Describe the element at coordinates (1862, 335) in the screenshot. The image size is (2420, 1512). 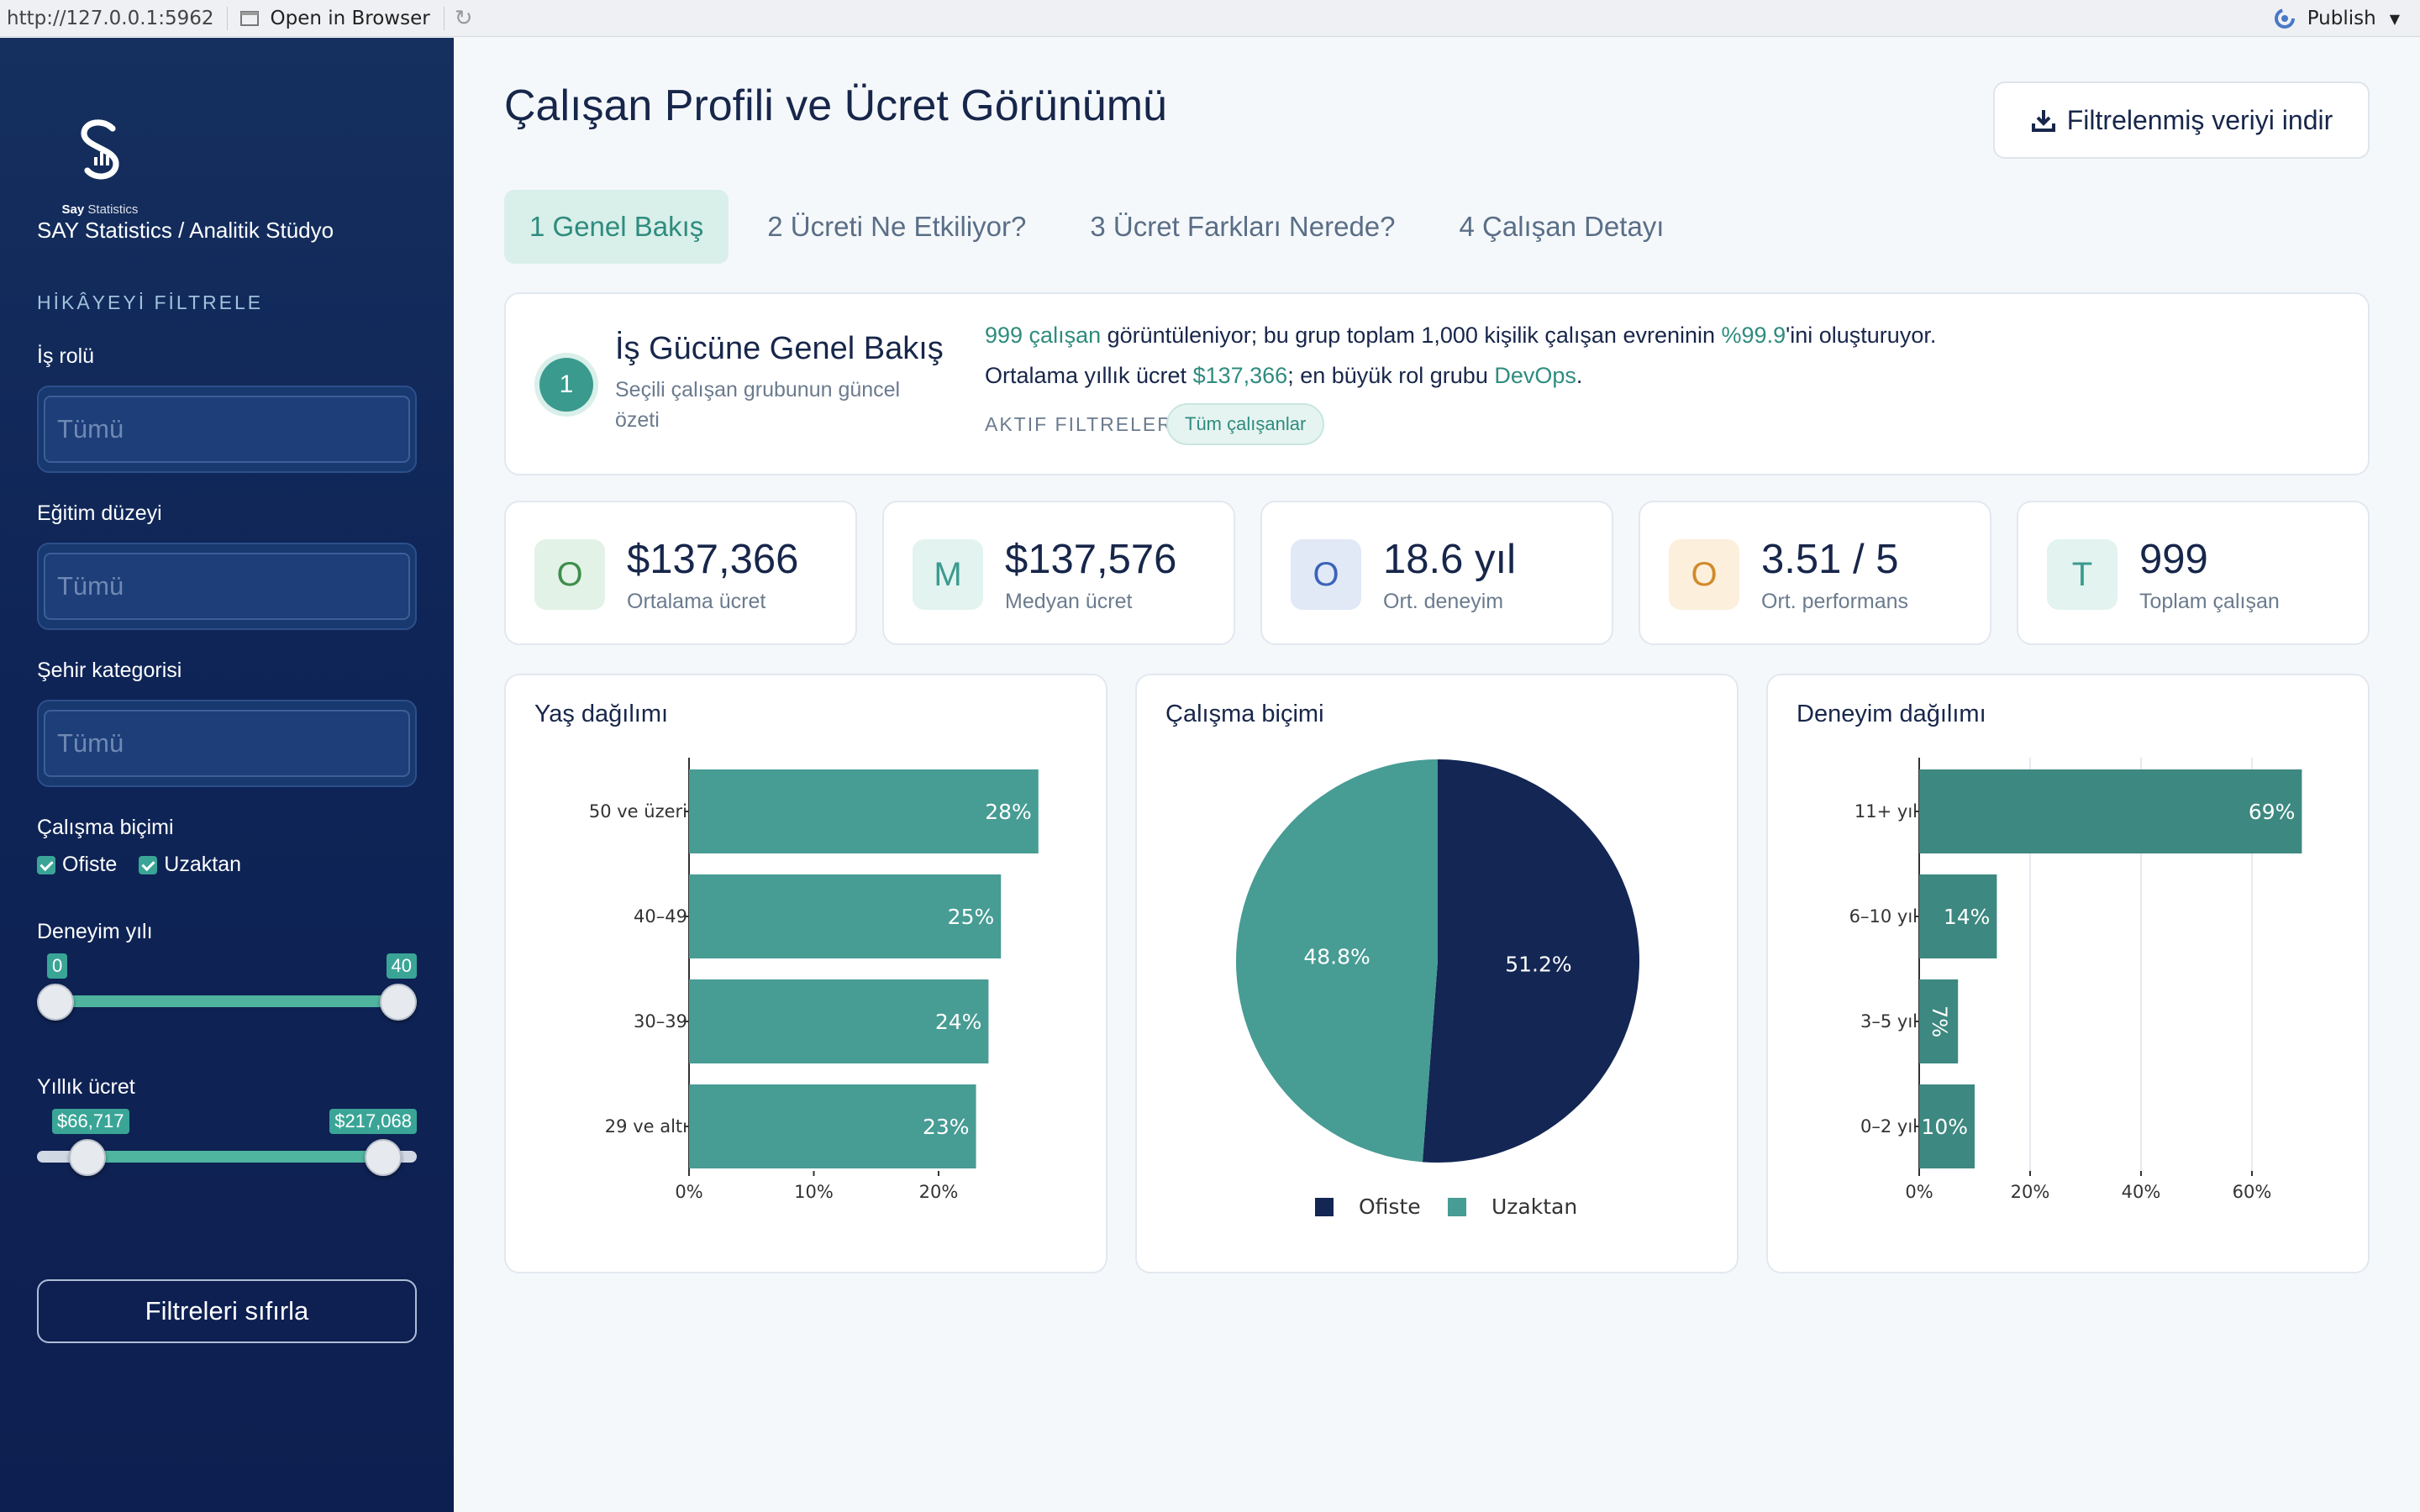
I see `summary-text: 'ini oluşturuyor.` at that location.